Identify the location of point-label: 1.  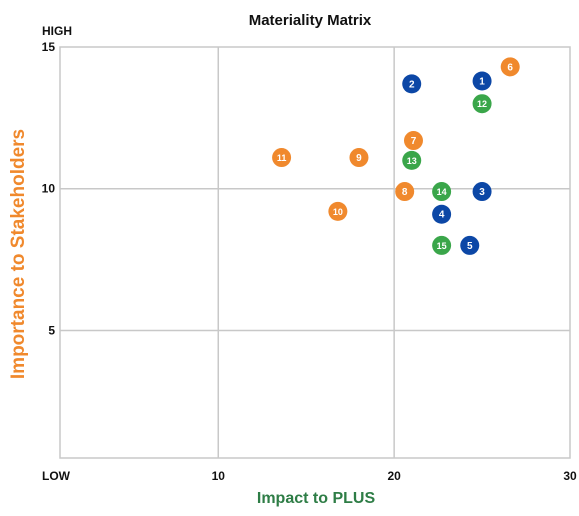
(482, 82).